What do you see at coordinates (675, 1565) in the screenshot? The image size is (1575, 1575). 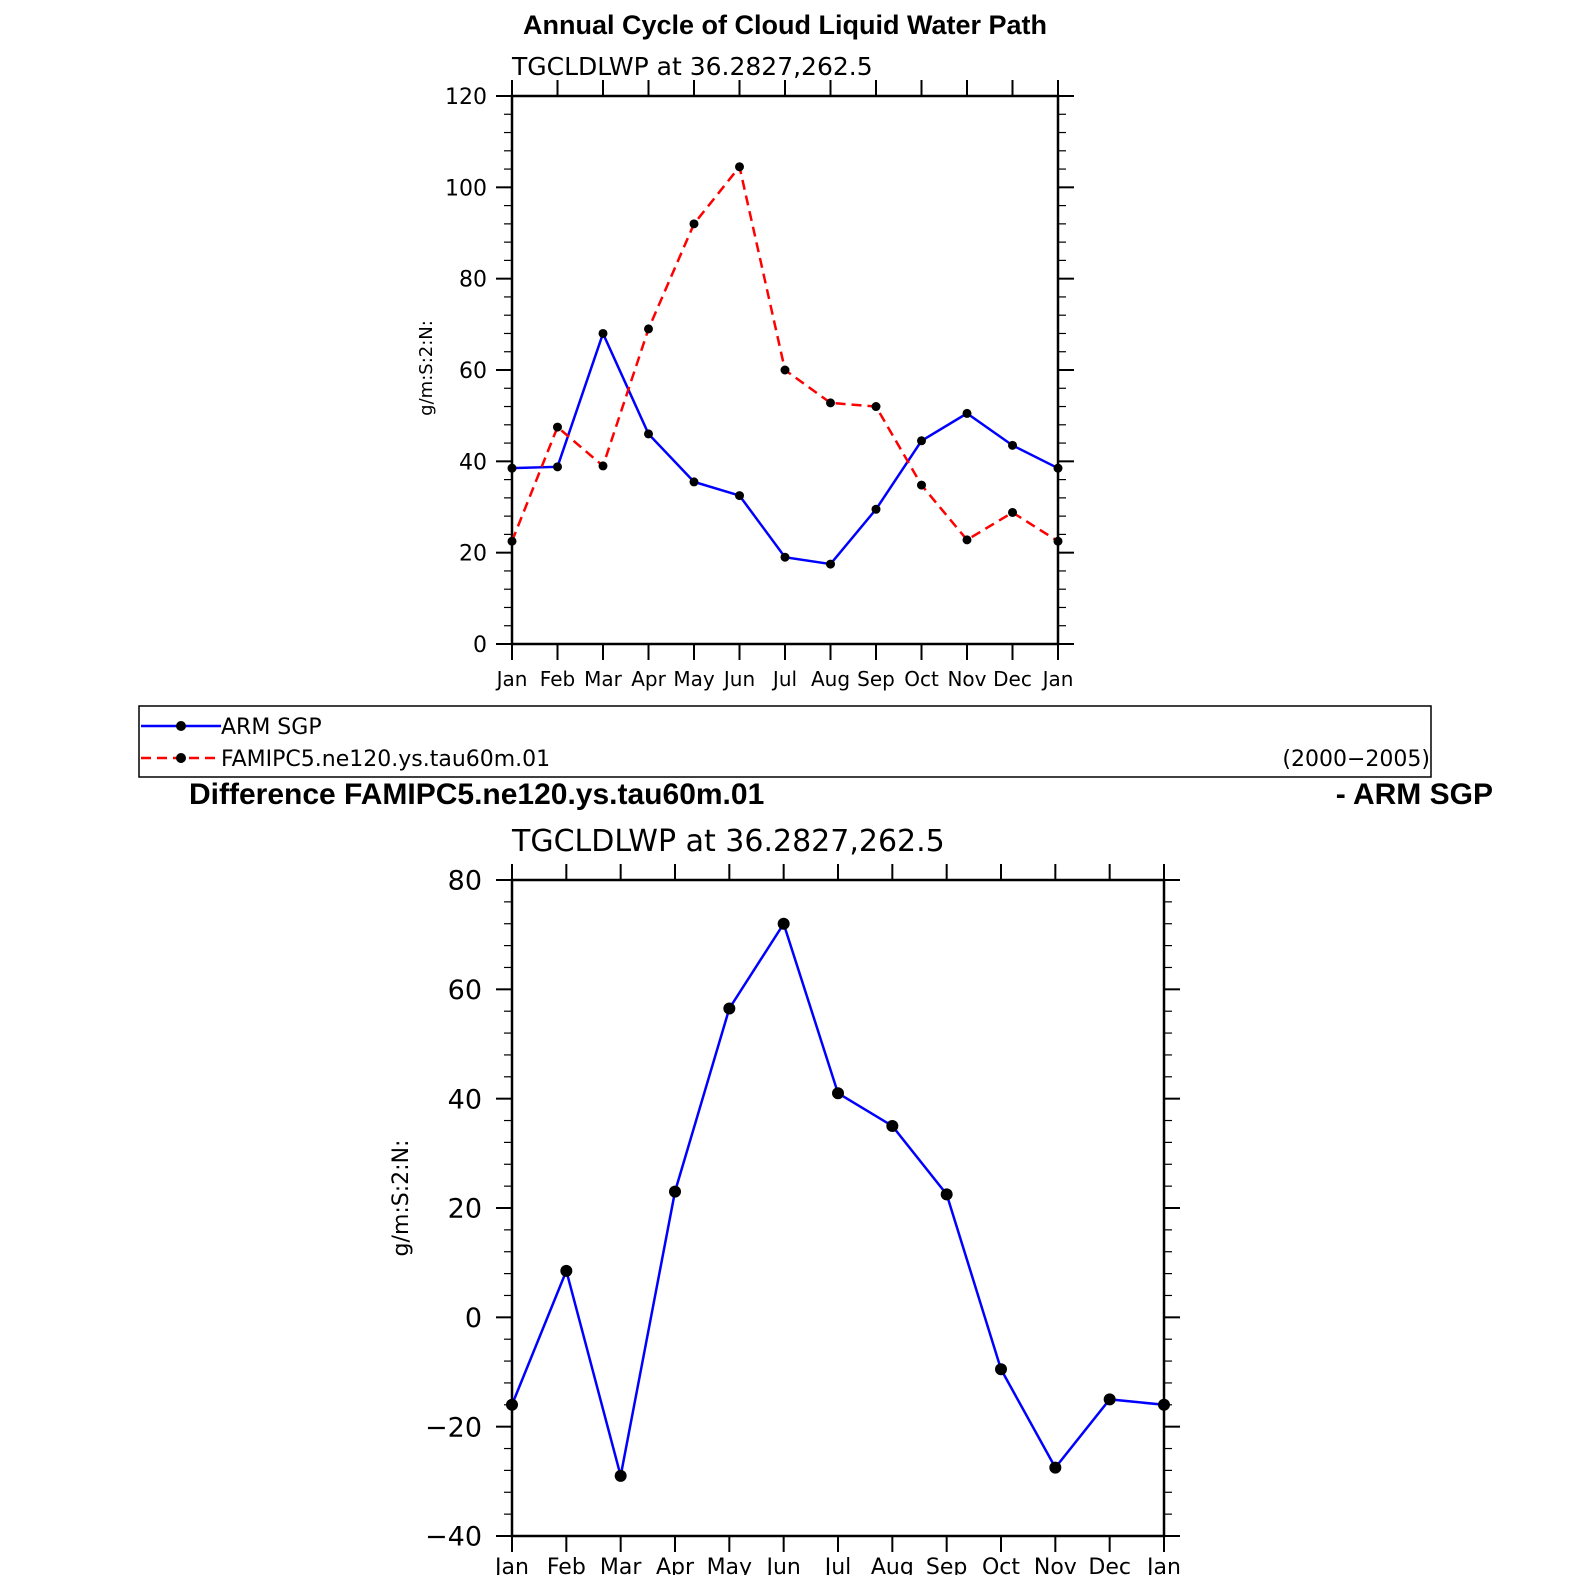 I see `chart2-xtick-label: Apr` at bounding box center [675, 1565].